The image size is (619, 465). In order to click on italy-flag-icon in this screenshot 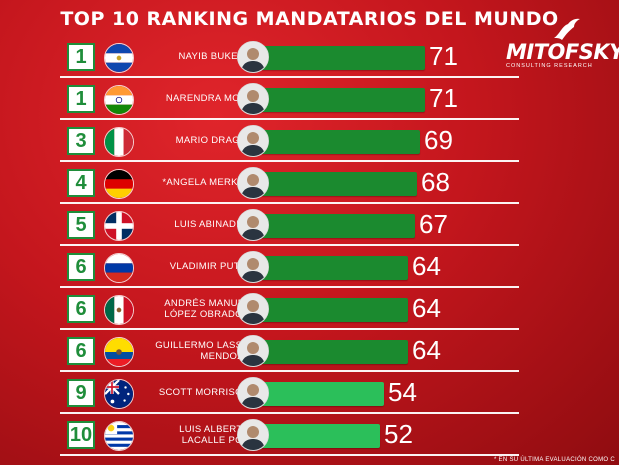, I will do `click(119, 142)`.